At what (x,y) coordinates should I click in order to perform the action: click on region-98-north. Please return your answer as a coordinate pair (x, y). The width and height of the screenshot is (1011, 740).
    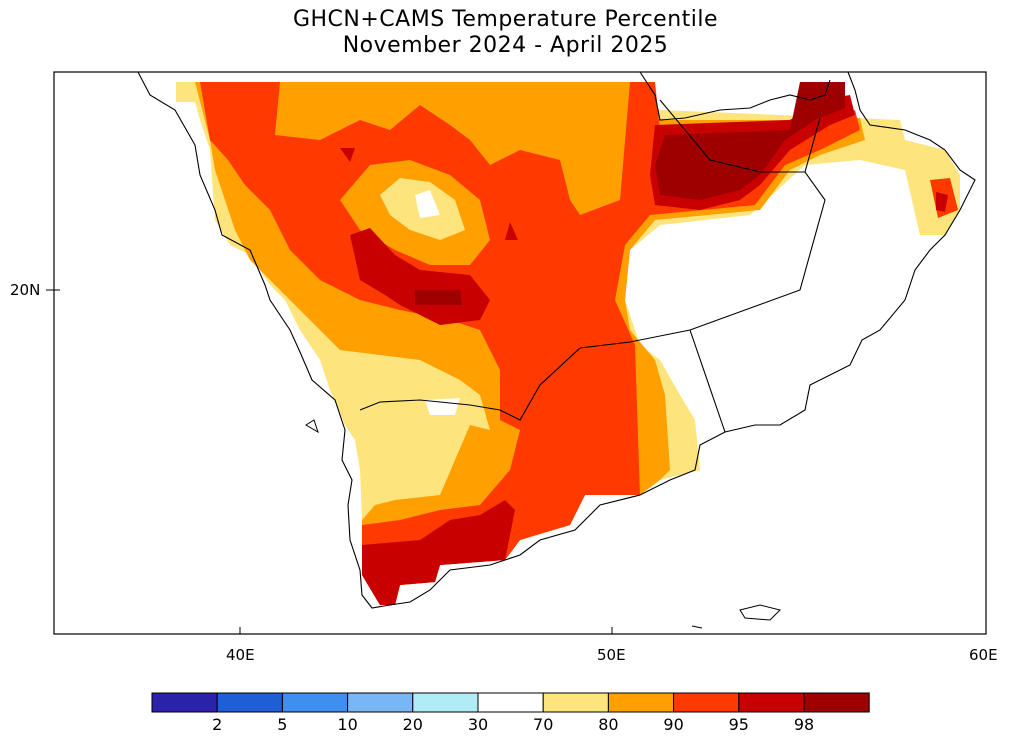
    Looking at the image, I should click on (750, 141).